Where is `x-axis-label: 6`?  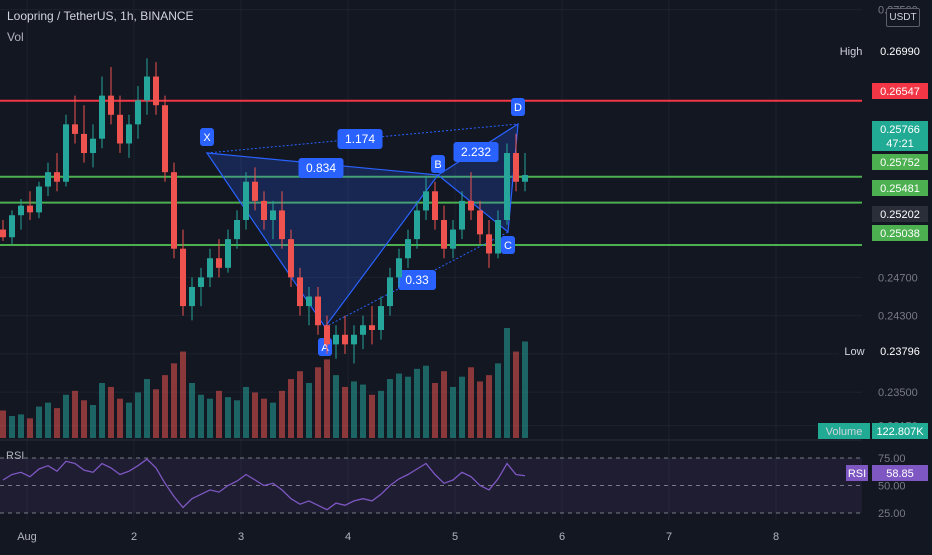
x-axis-label: 6 is located at coordinates (562, 537).